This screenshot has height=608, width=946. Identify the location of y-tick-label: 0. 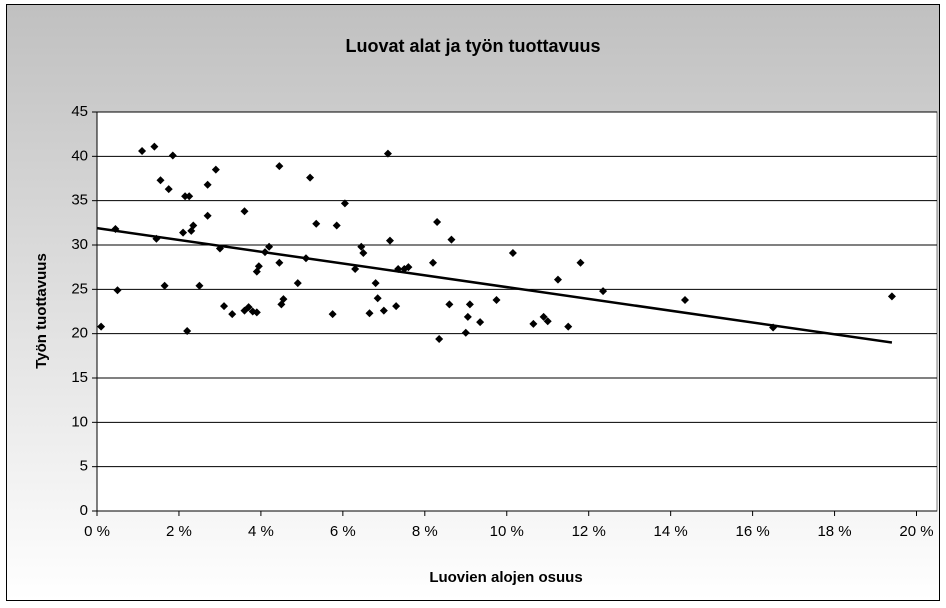
(84, 510).